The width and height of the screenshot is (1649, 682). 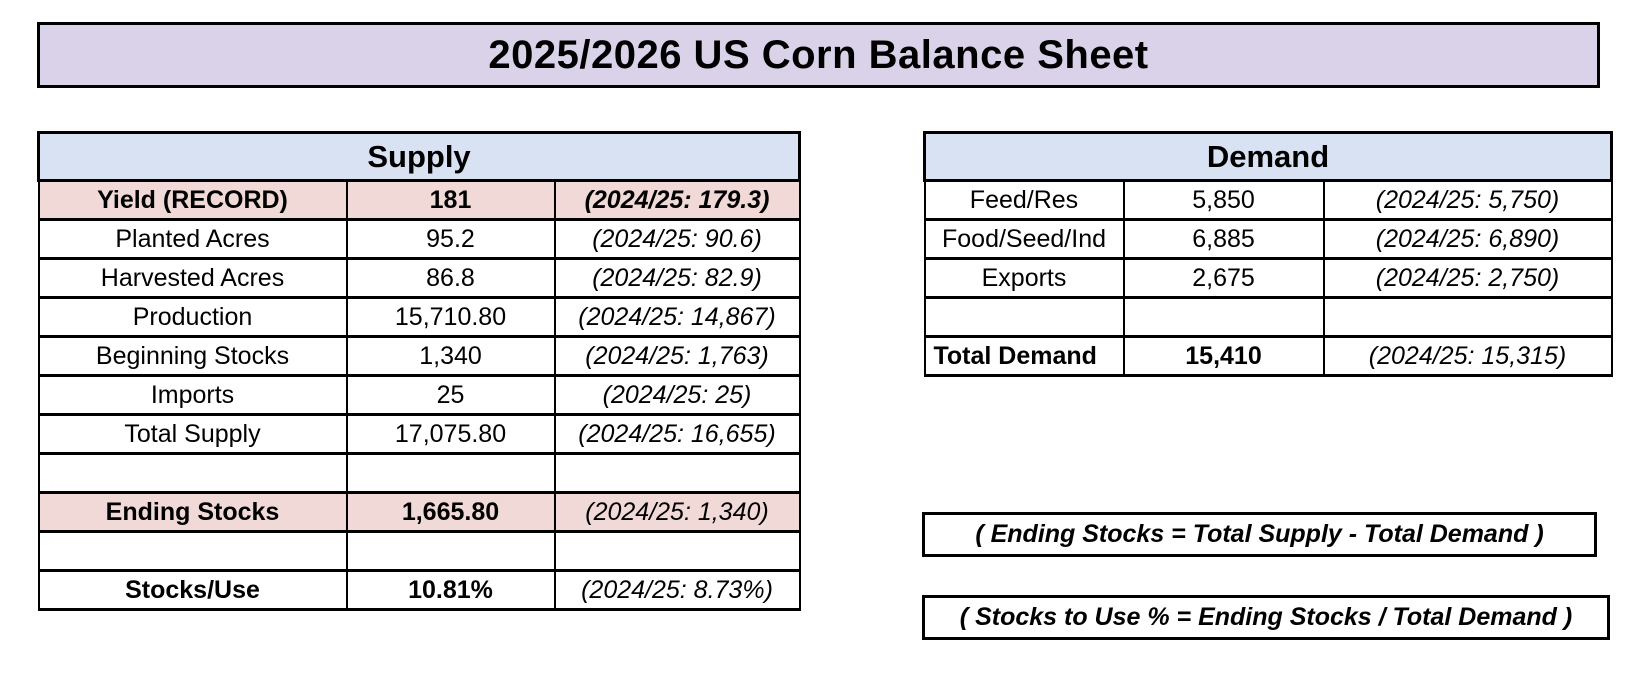 I want to click on demand-table-header: Demand, so click(x=1268, y=156).